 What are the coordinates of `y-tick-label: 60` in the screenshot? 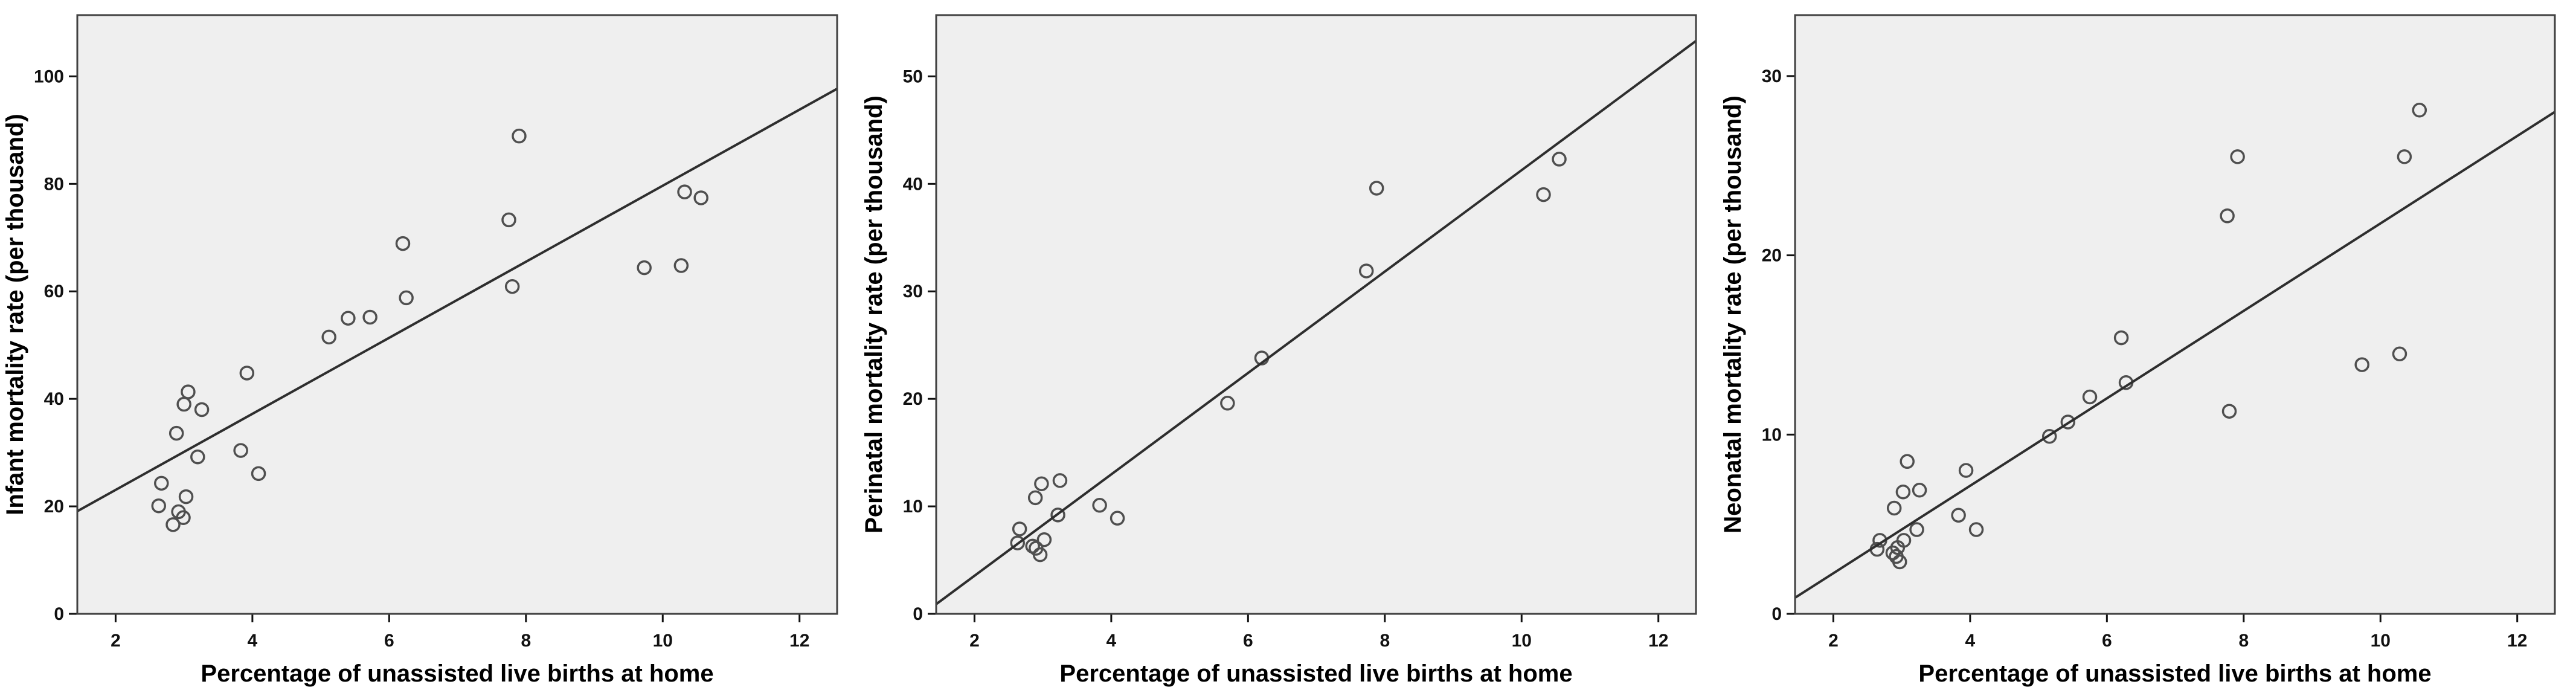 It's located at (54, 291).